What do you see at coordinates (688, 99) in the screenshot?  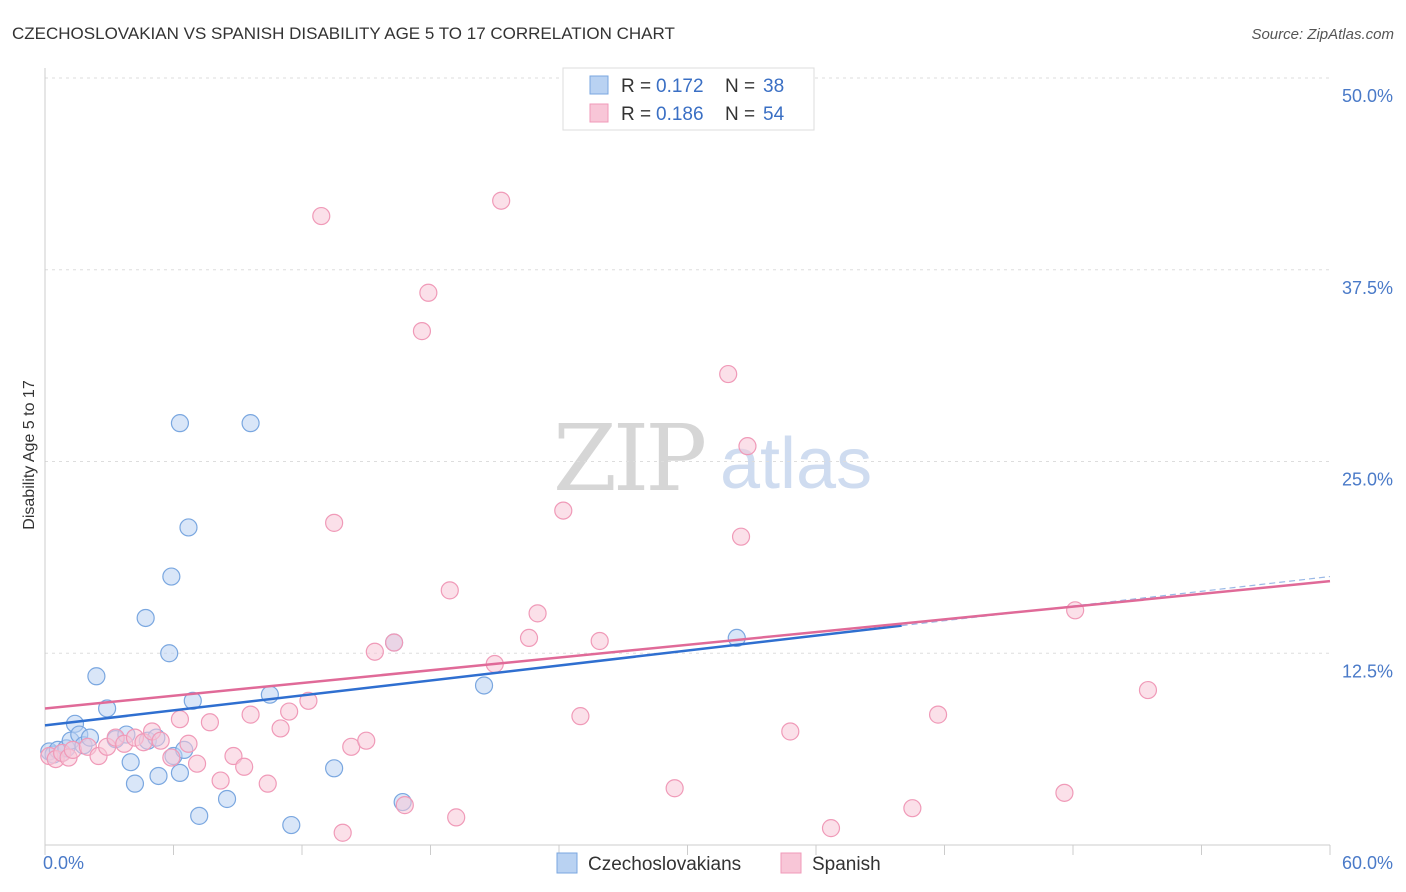 I see `legend: R = 0.172 N = 38 R = 0.186 N = 54` at bounding box center [688, 99].